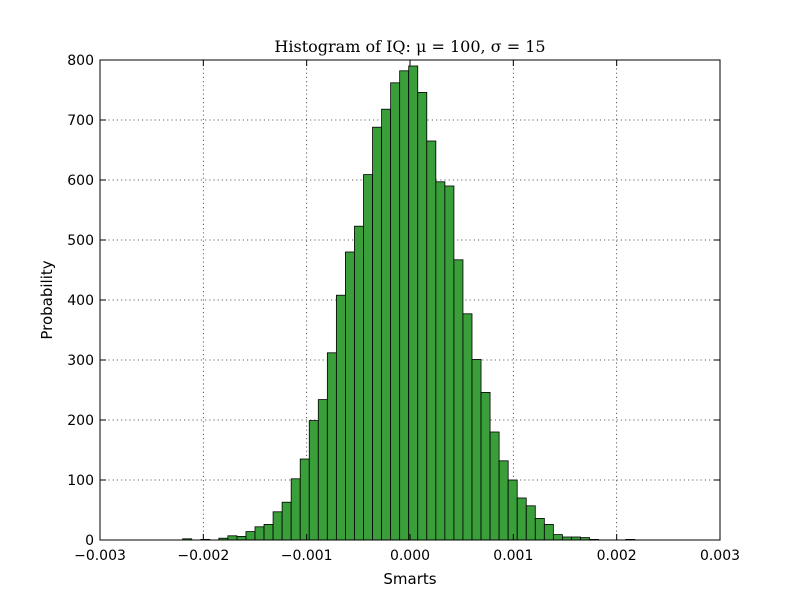  I want to click on x-tick-label: −0.003, so click(100, 556).